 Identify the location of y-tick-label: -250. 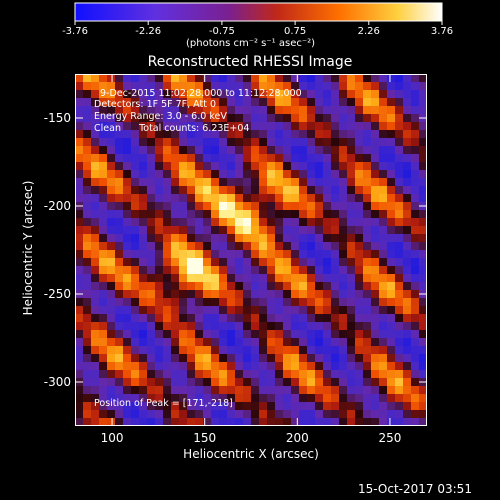
(57, 294).